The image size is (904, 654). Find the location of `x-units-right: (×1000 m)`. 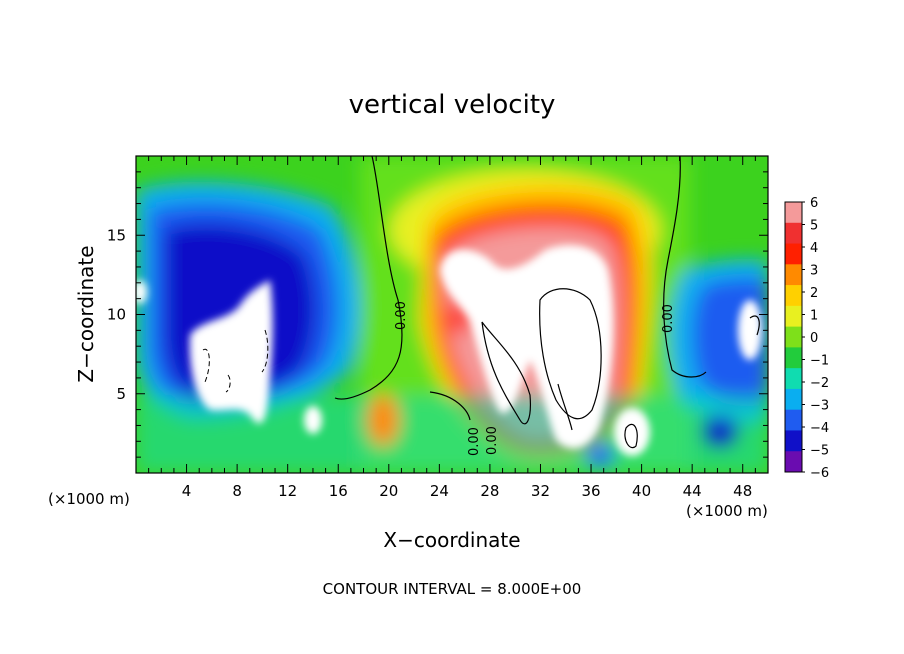

x-units-right: (×1000 m) is located at coordinates (727, 511).